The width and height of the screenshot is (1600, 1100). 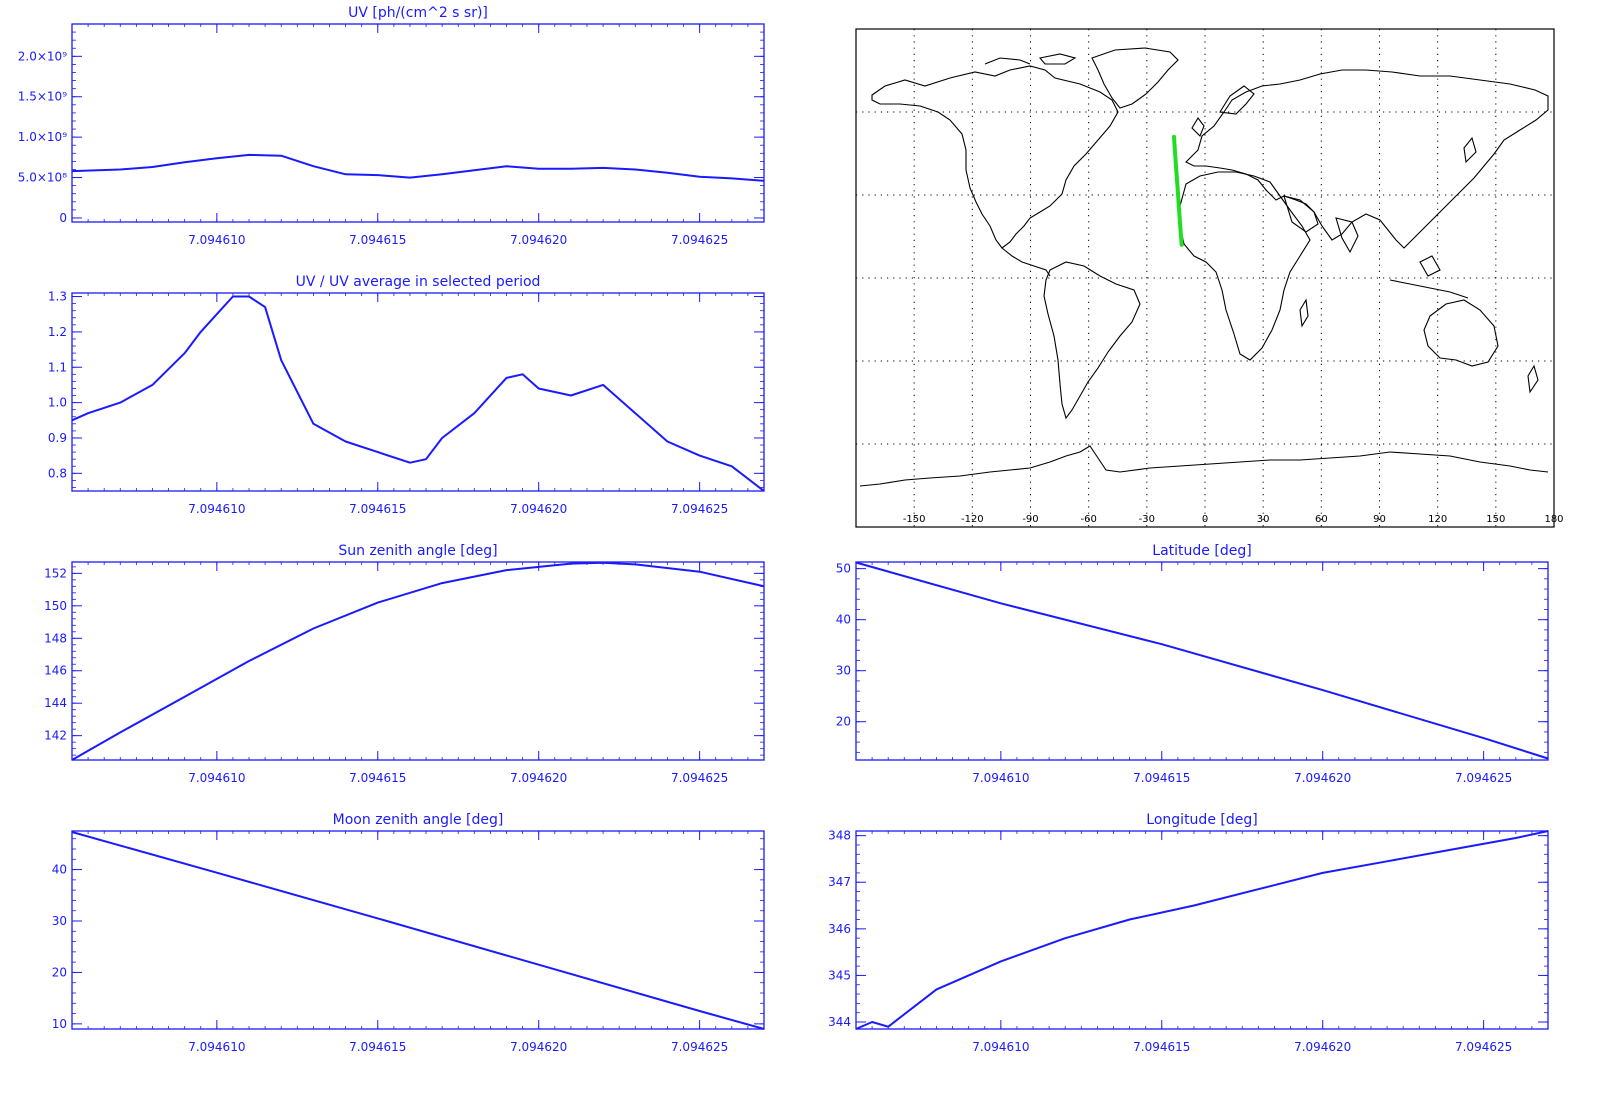 What do you see at coordinates (1237, 100) in the screenshot?
I see `scandinavia-outline` at bounding box center [1237, 100].